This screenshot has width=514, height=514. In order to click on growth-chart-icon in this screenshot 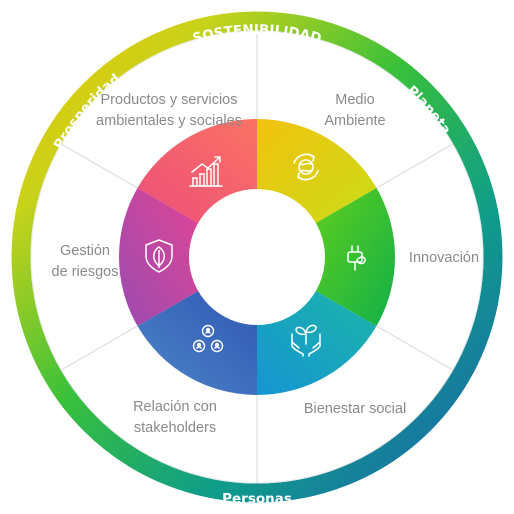, I will do `click(206, 171)`.